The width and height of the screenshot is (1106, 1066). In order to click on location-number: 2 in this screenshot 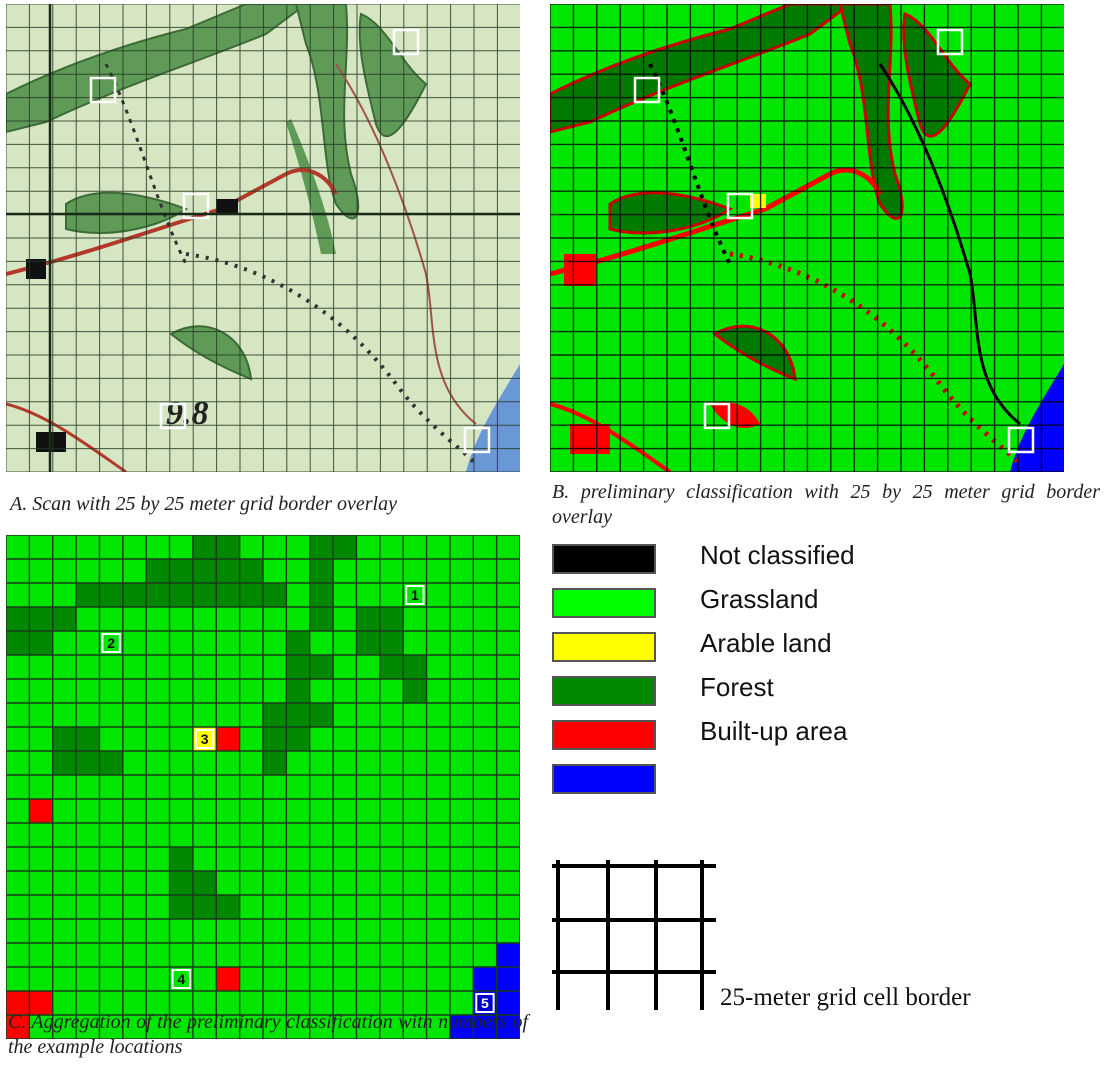, I will do `click(111, 643)`.